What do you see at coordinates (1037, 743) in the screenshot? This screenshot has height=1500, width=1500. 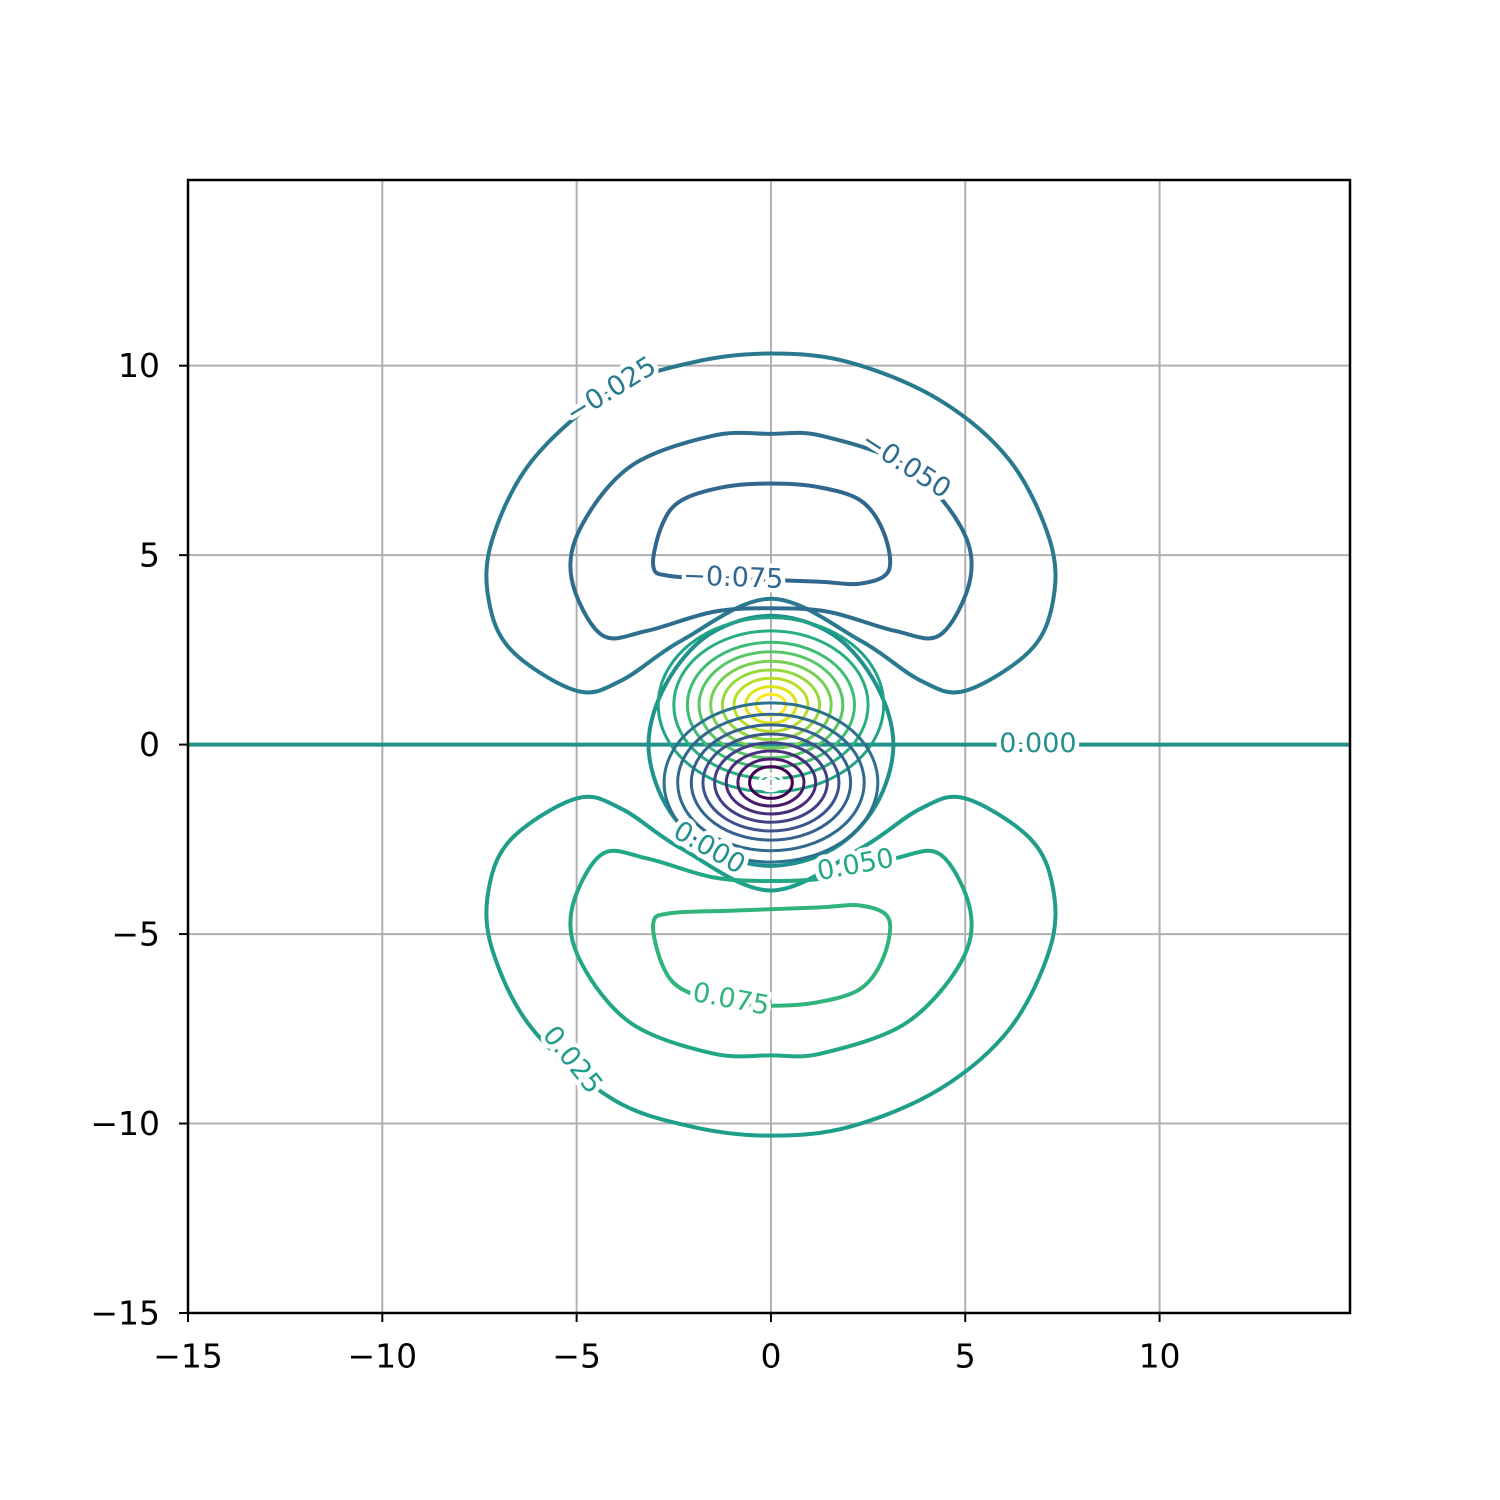 I see `contour-label: 0.000` at bounding box center [1037, 743].